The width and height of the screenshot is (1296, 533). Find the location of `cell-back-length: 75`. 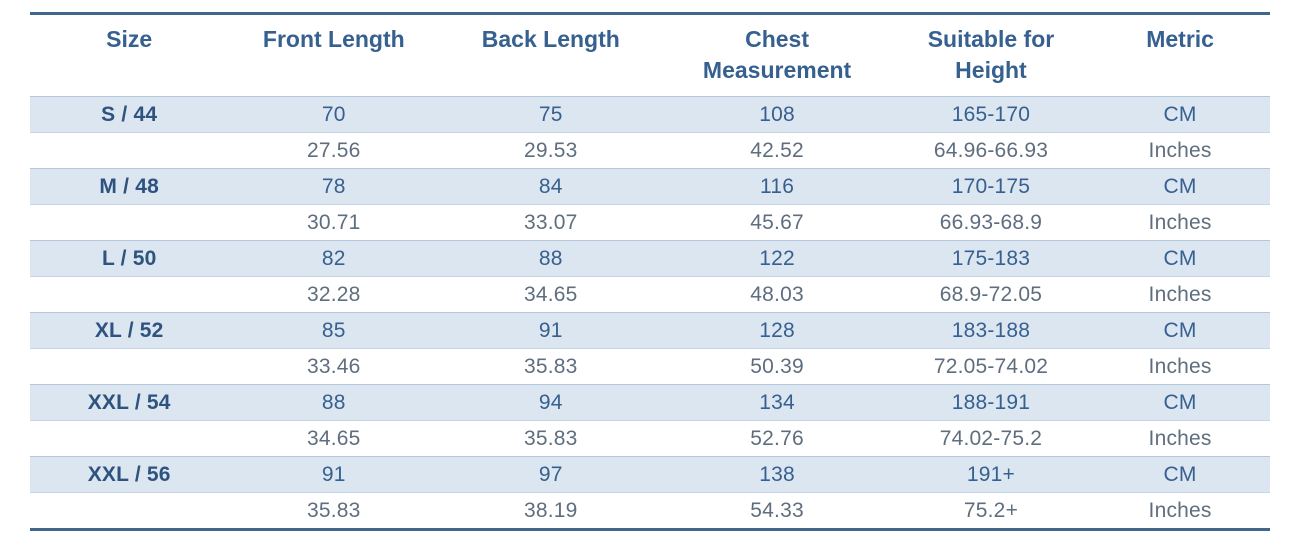

cell-back-length: 75 is located at coordinates (551, 115).